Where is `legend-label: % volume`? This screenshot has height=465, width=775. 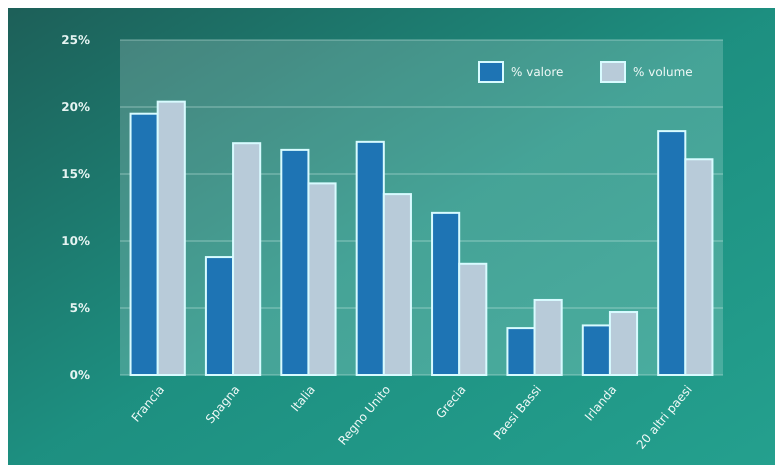
legend-label: % volume is located at coordinates (663, 72).